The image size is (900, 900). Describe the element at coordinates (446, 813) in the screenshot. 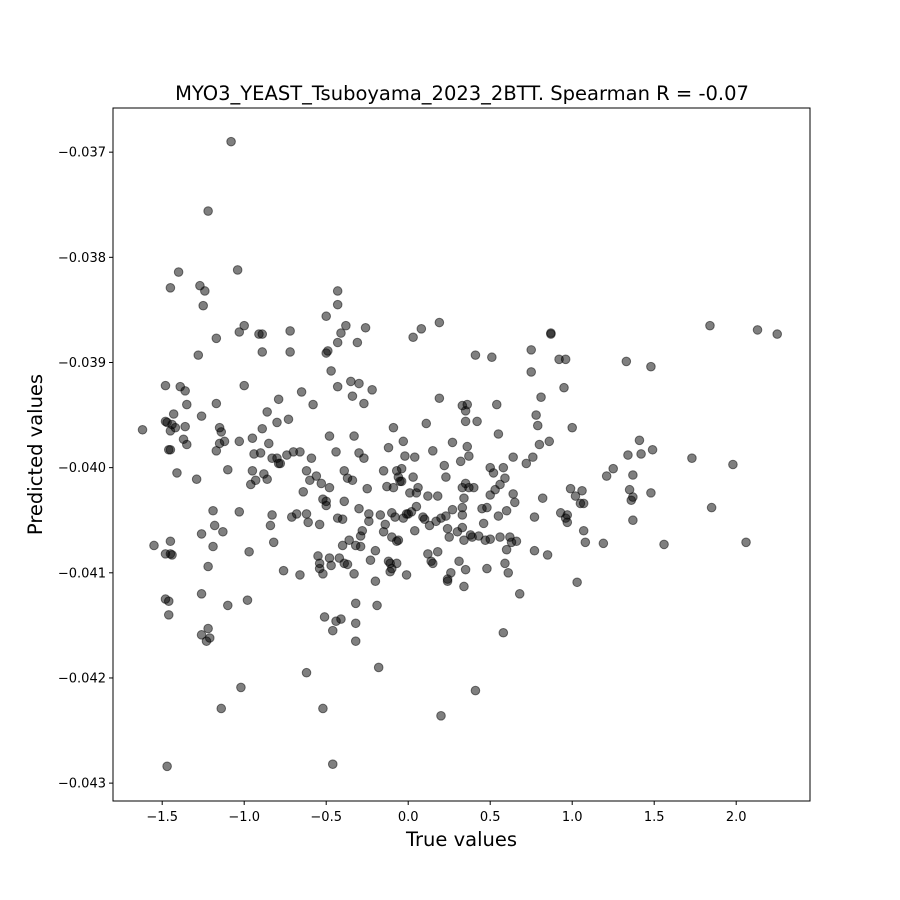

I see `x-axis-ticks: −1.5 −1.0 −0.5 0.0 0.5 1.0 1.5 2.0` at that location.